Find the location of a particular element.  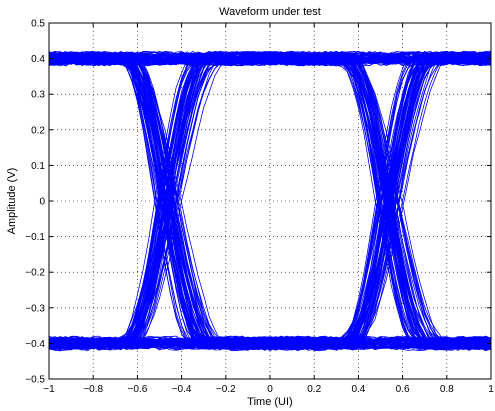

y-tick-label: −0.1 is located at coordinates (35, 237).